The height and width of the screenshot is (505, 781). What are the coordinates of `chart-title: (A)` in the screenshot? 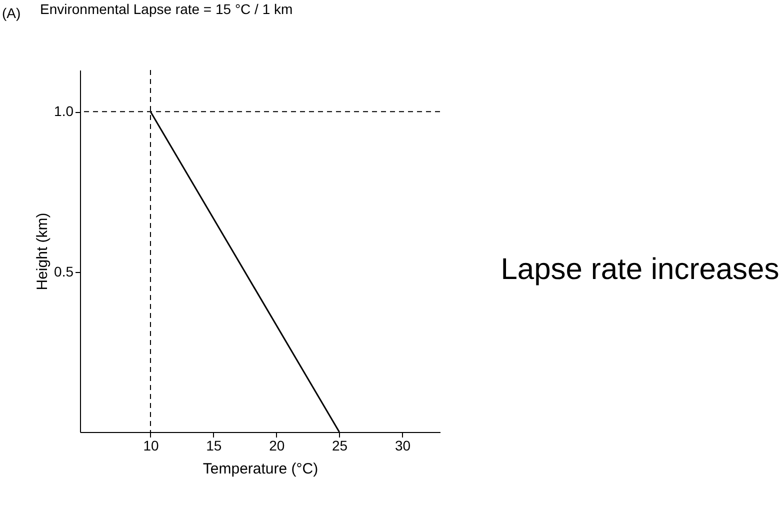 It's located at (11, 13).